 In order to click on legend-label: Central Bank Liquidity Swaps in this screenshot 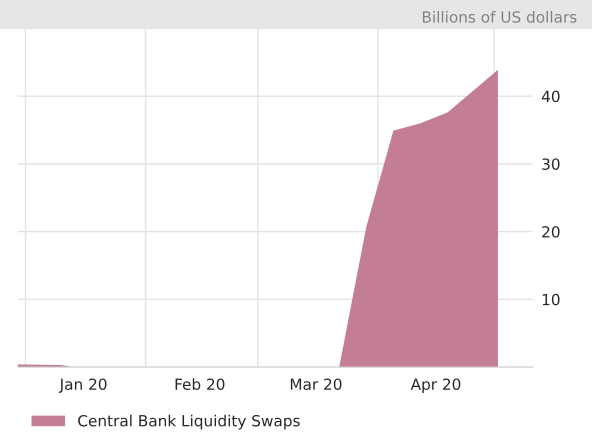, I will do `click(189, 422)`.